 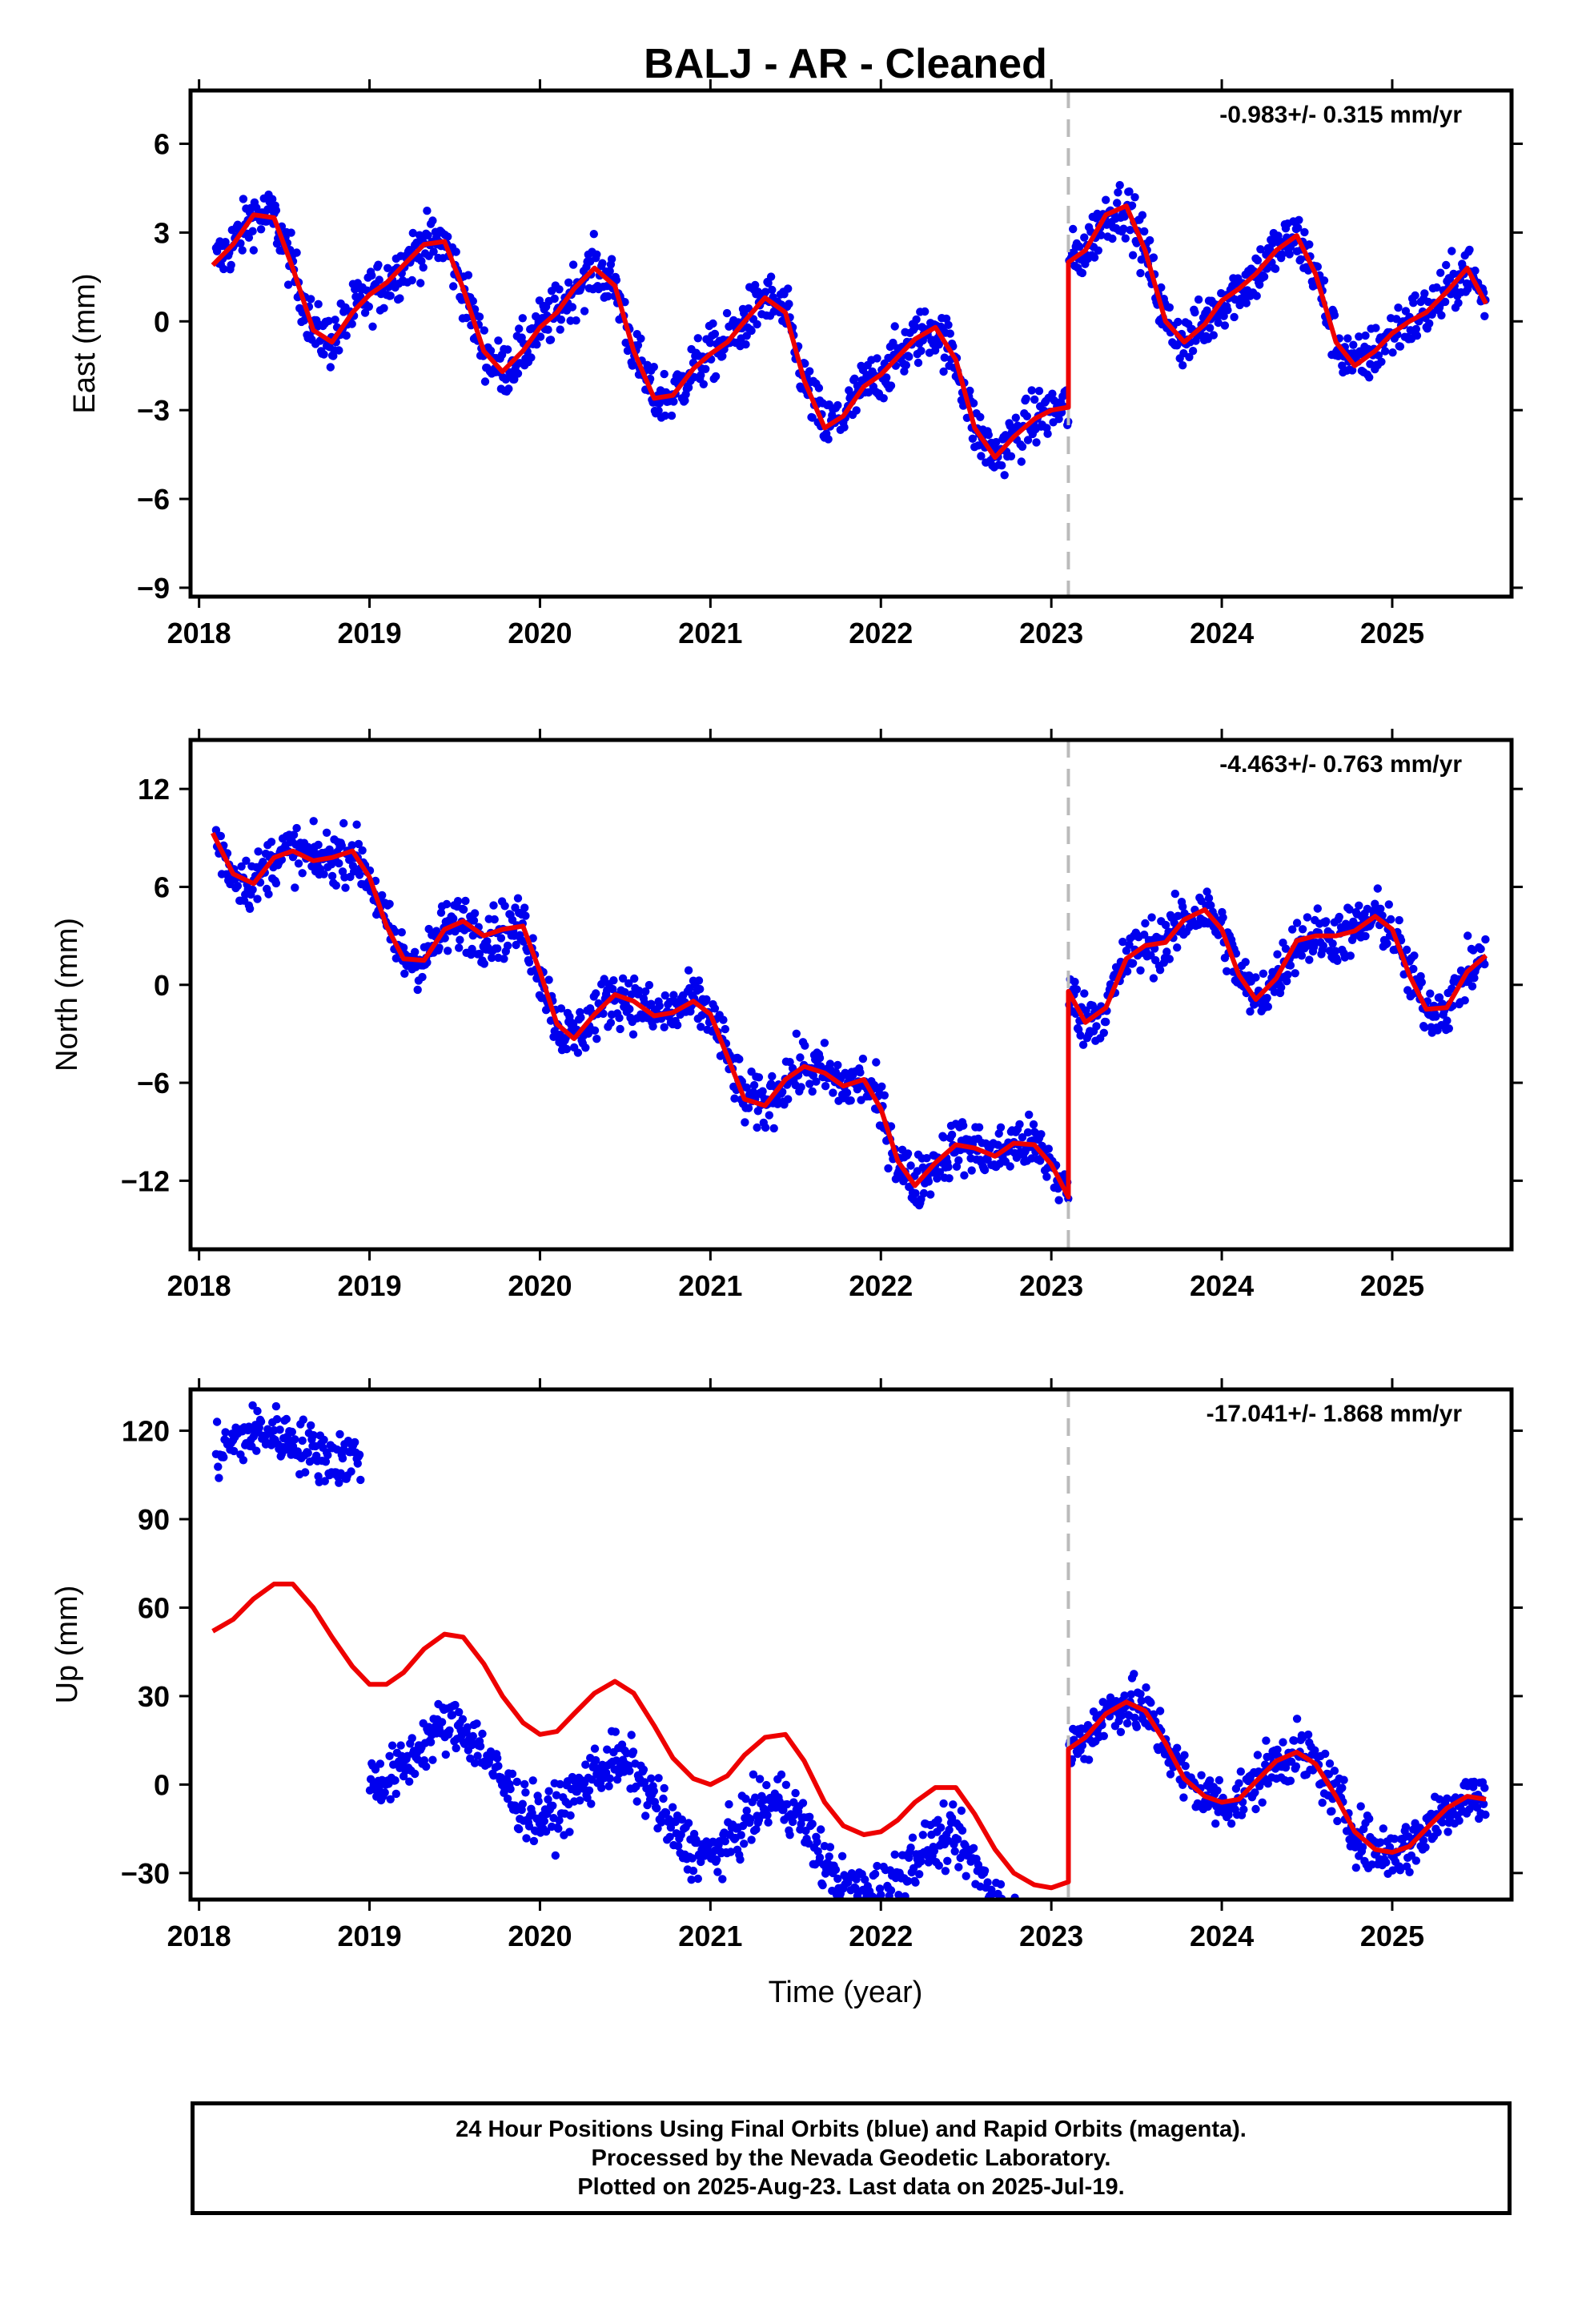 What do you see at coordinates (154, 410) in the screenshot?
I see `y-tick-label: −3` at bounding box center [154, 410].